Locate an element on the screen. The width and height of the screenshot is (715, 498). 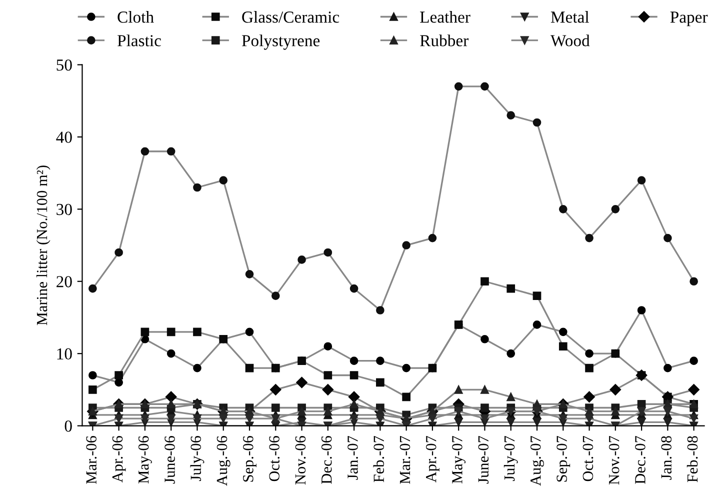
legend-label: Paper is located at coordinates (689, 19).